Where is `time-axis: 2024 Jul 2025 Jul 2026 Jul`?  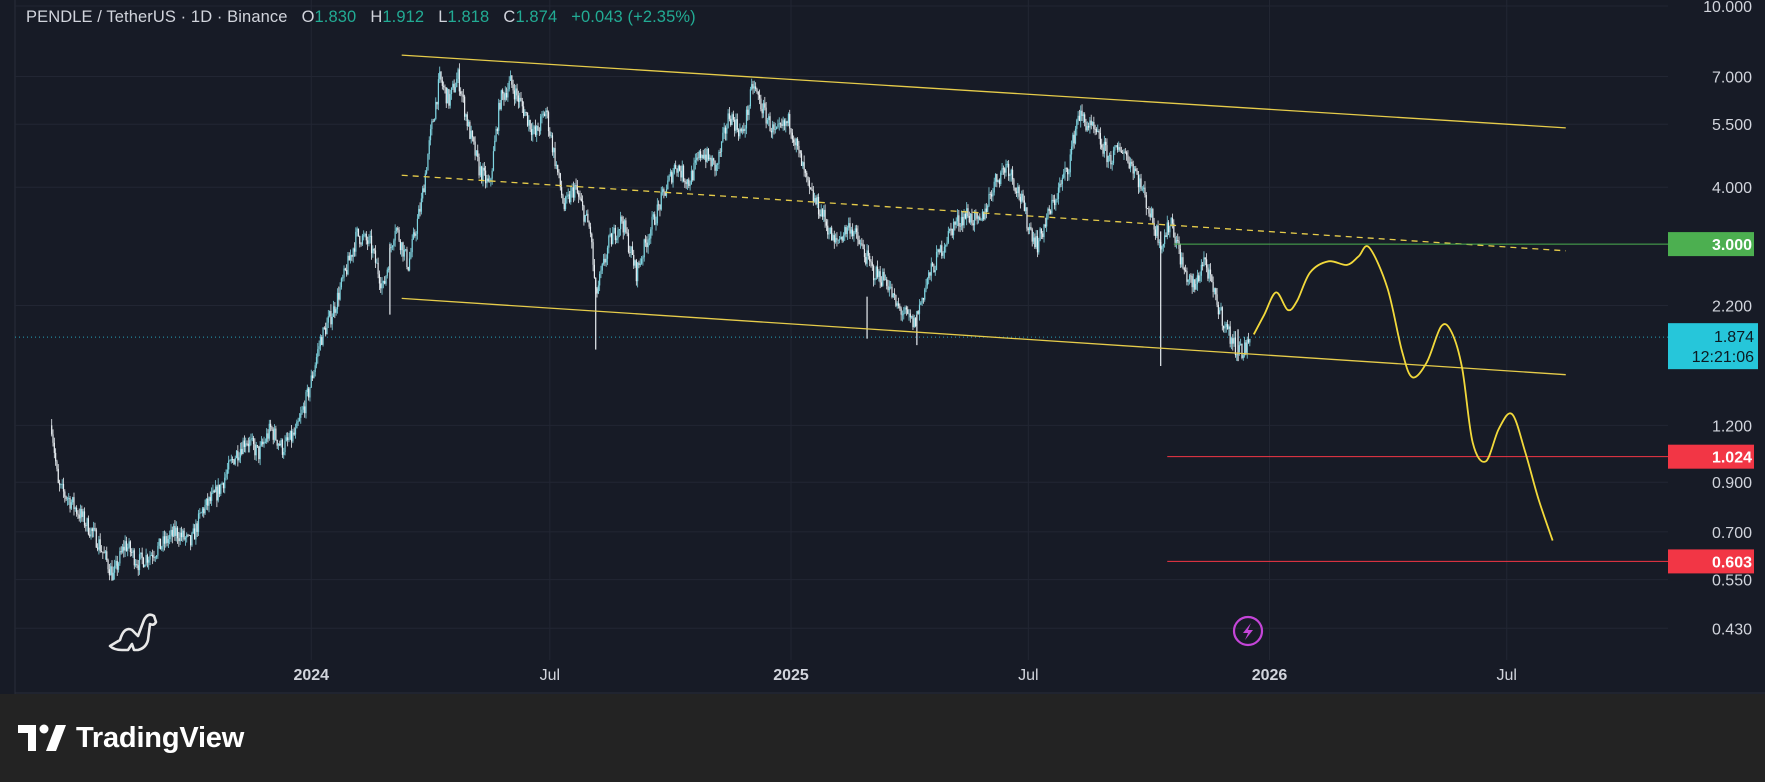 time-axis: 2024 Jul 2025 Jul 2026 Jul is located at coordinates (905, 675).